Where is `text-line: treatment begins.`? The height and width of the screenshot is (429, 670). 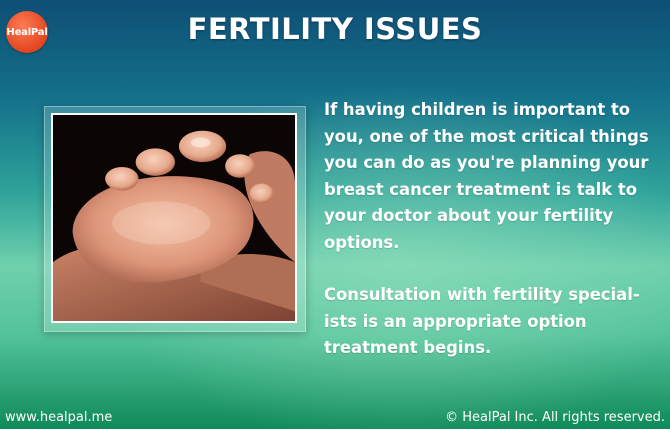
text-line: treatment begins. is located at coordinates (408, 347).